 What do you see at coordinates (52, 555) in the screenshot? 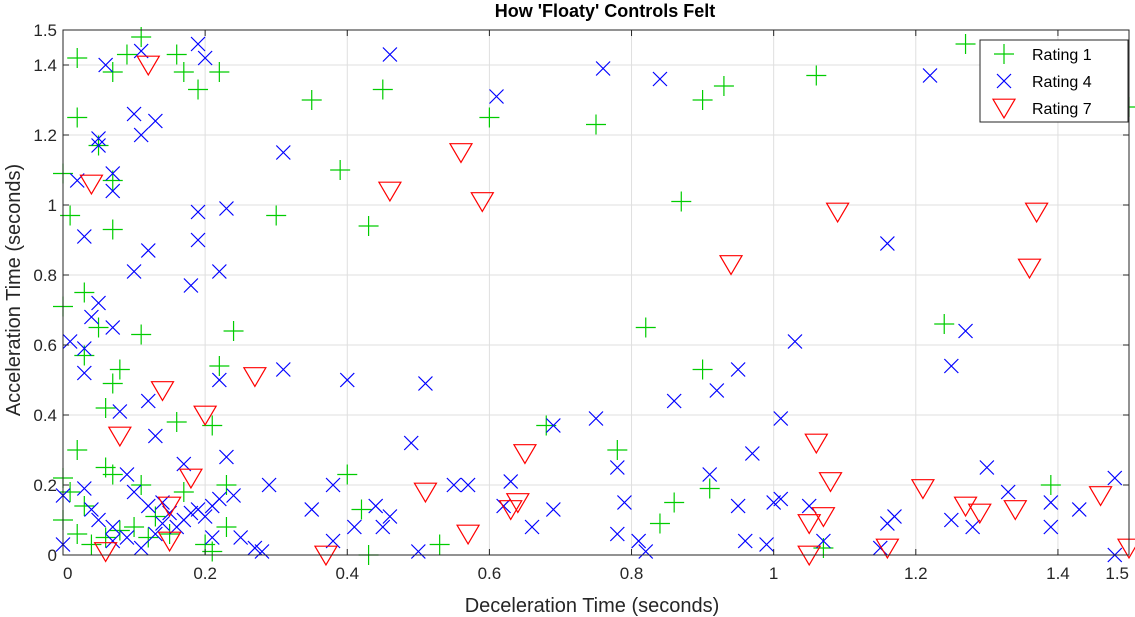
I see `y-tick-label: 0` at bounding box center [52, 555].